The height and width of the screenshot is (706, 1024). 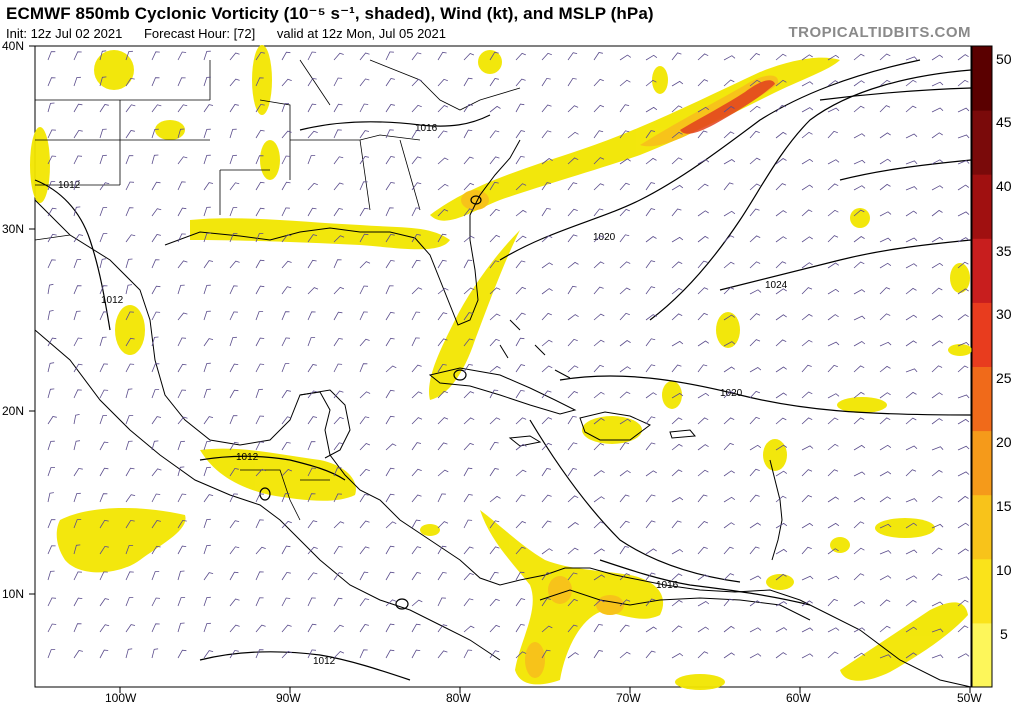 I want to click on vorticity-band-fl, so click(x=474, y=315).